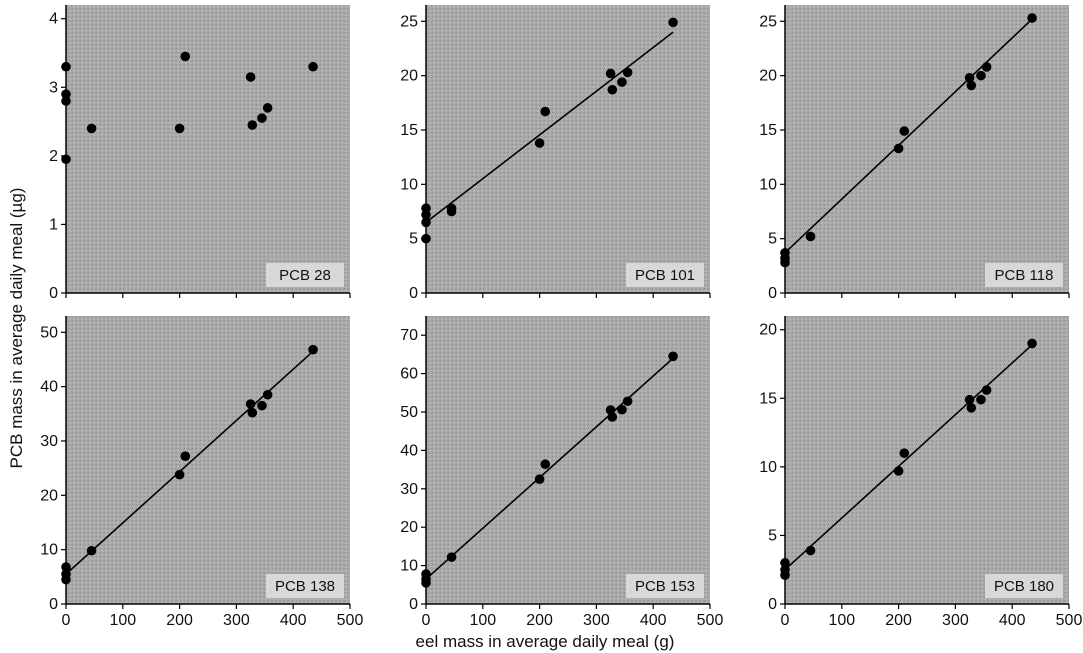  What do you see at coordinates (409, 335) in the screenshot?
I see `y-tick-label: 70` at bounding box center [409, 335].